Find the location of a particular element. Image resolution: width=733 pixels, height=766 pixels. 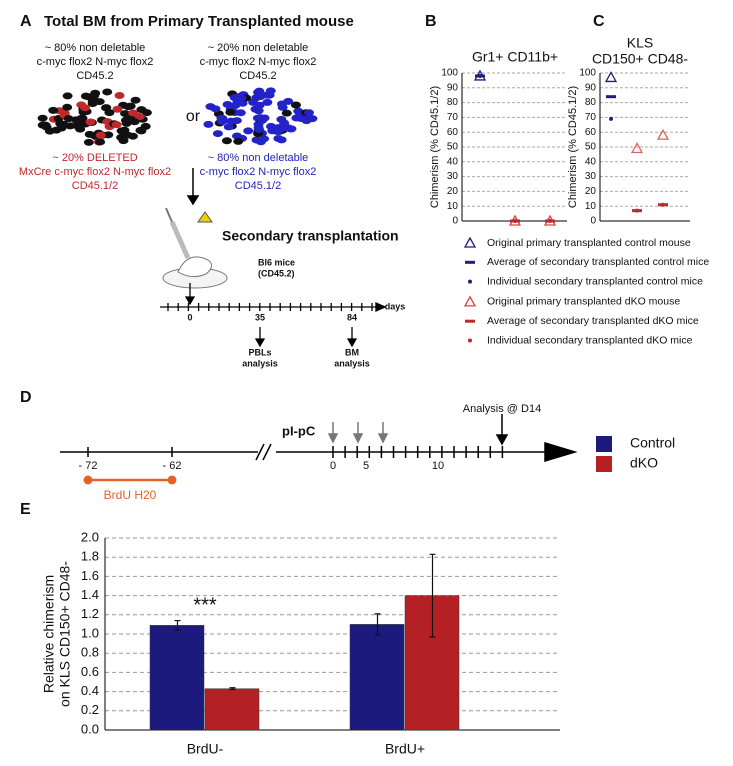

analysis: analysis is located at coordinates (352, 363).